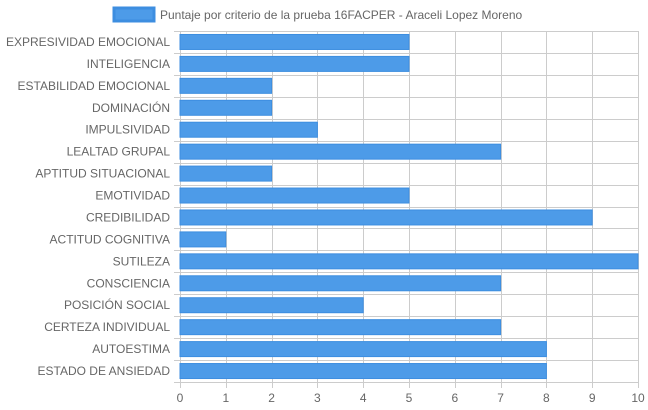  I want to click on category-label: POSICIÓN SOCIAL, so click(117, 304).